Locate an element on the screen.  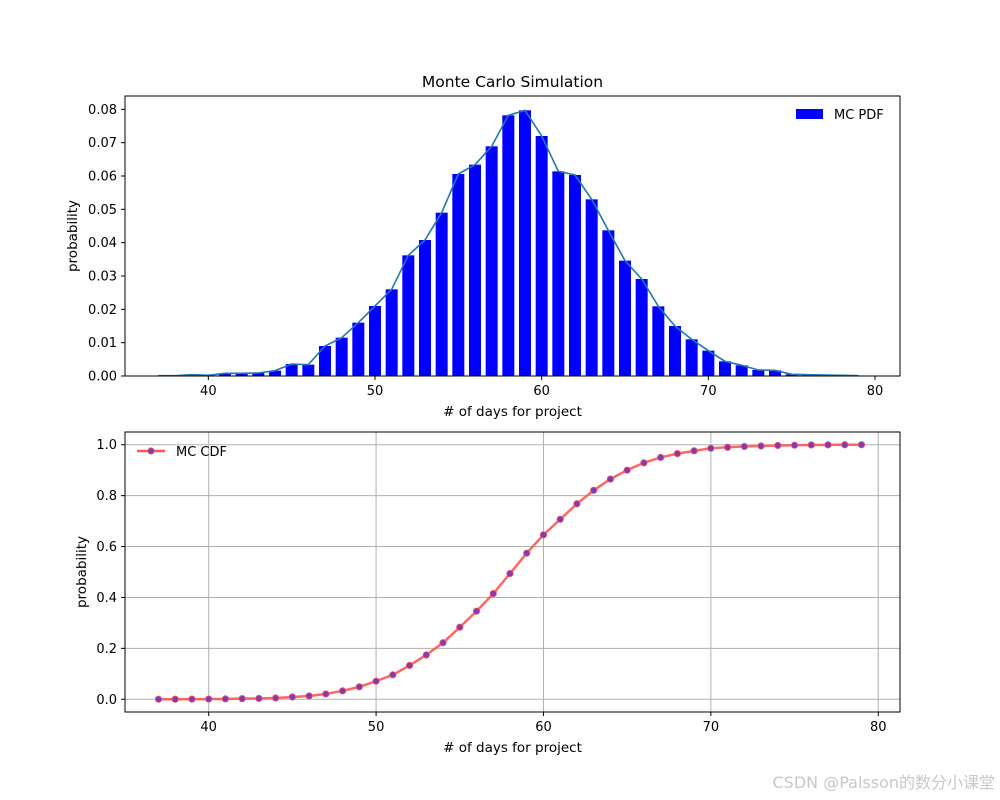
y-tick-label-6: 0.06 is located at coordinates (102, 177).